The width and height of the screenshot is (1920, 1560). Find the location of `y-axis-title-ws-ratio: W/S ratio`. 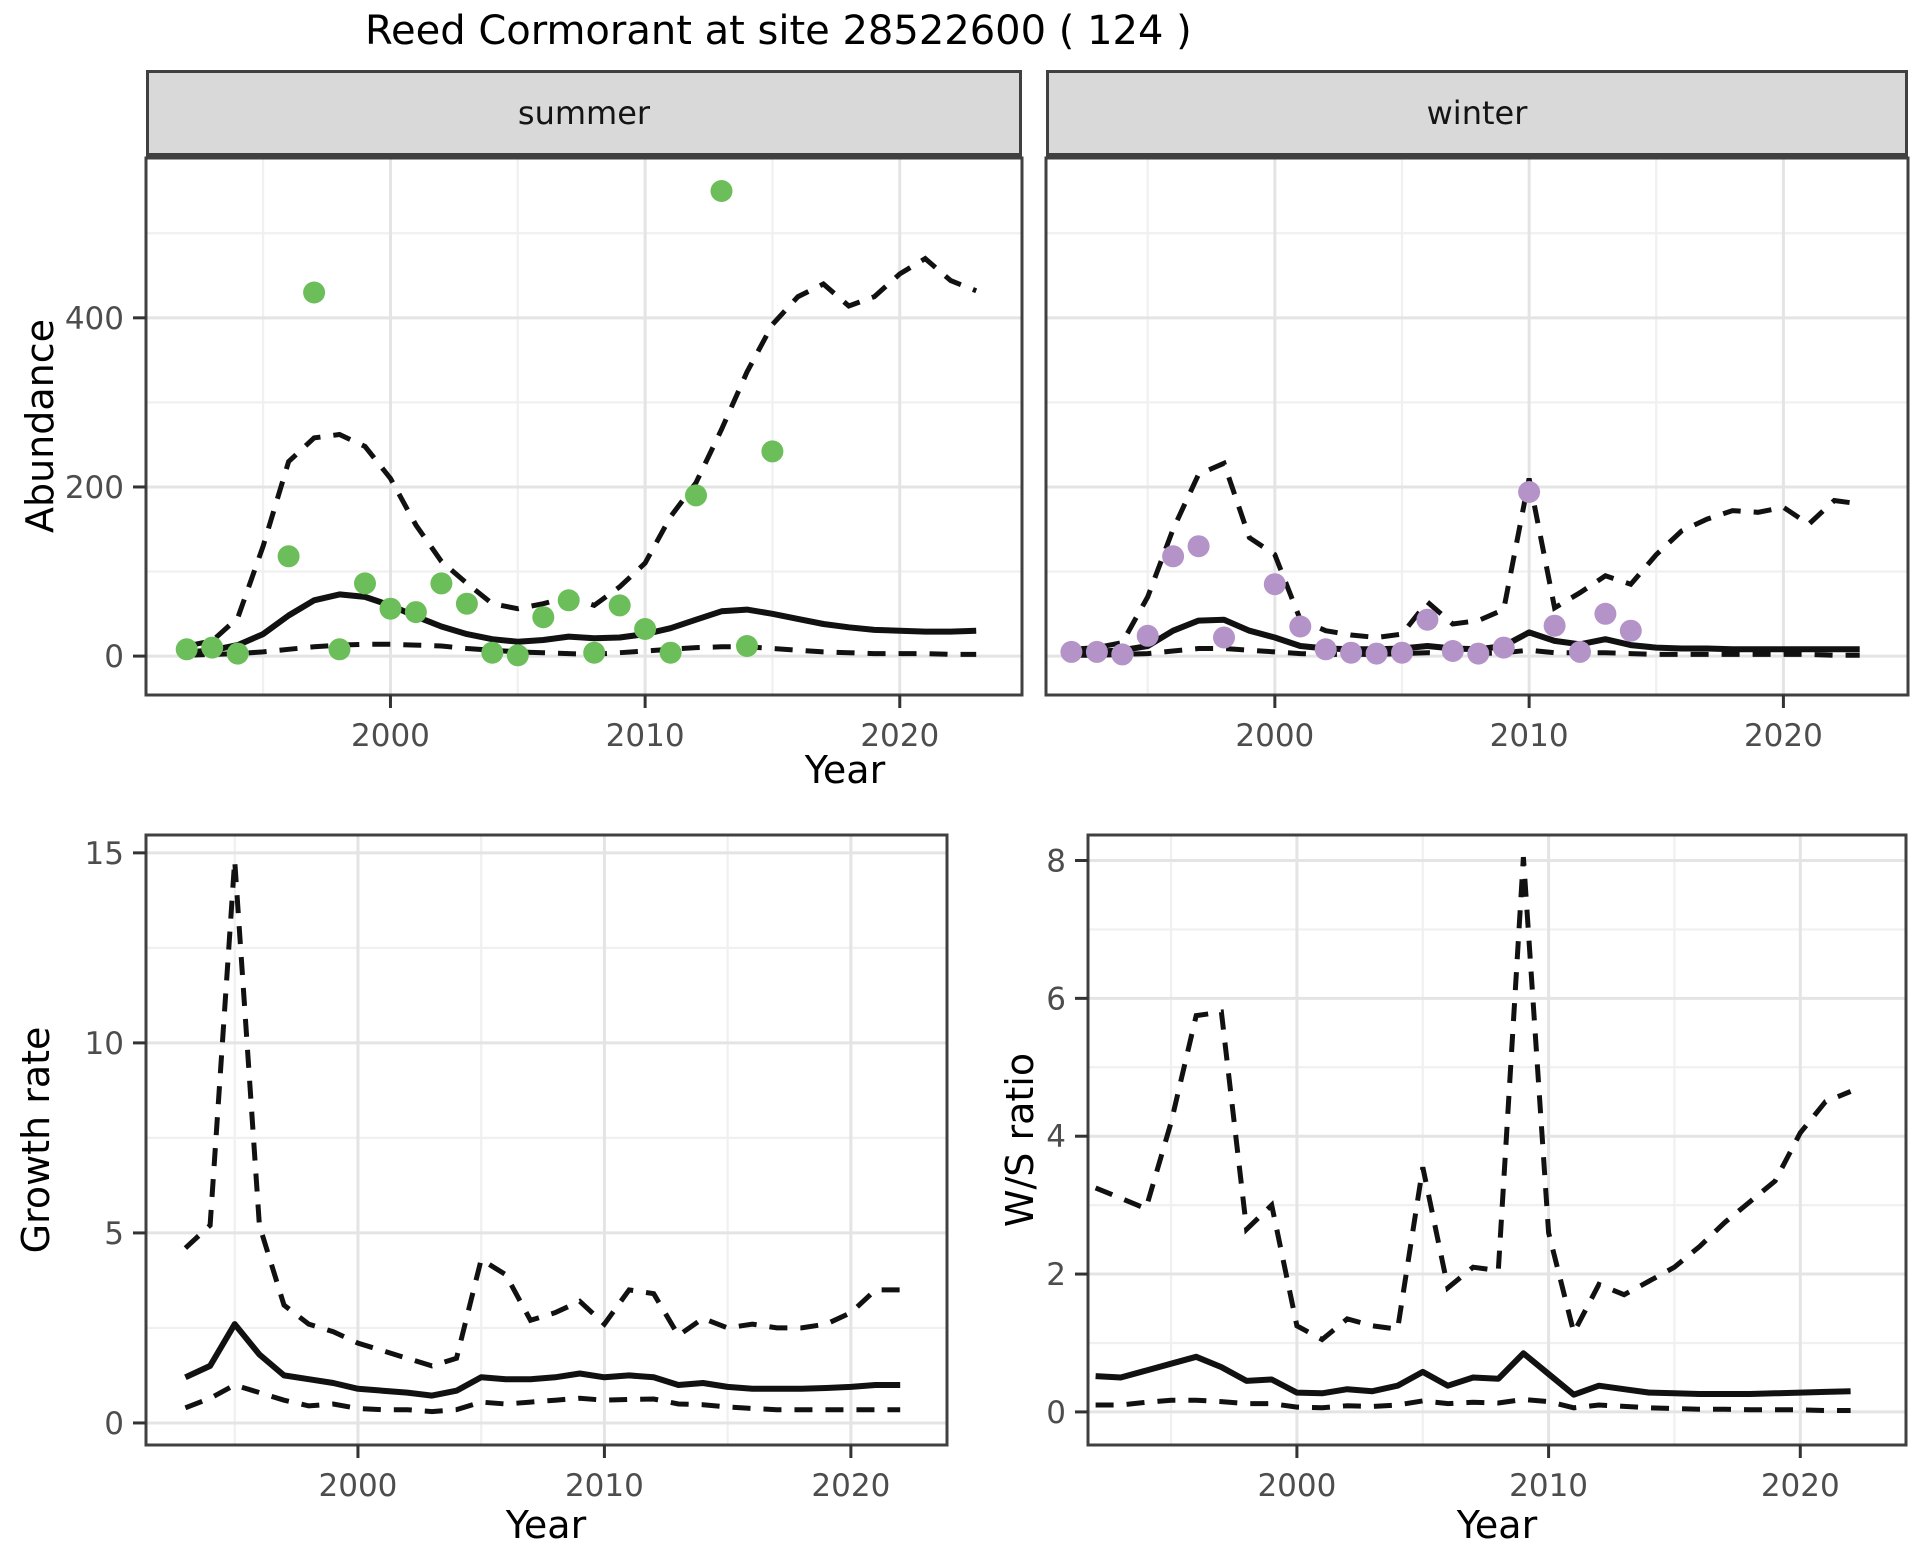

y-axis-title-ws-ratio: W/S ratio is located at coordinates (1020, 1140).